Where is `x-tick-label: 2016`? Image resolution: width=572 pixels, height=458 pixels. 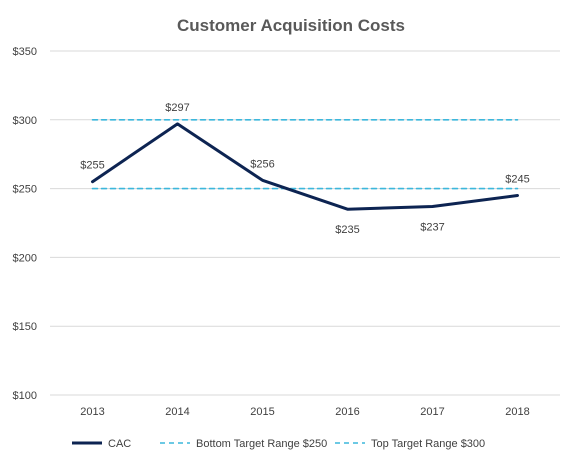 x-tick-label: 2016 is located at coordinates (347, 412).